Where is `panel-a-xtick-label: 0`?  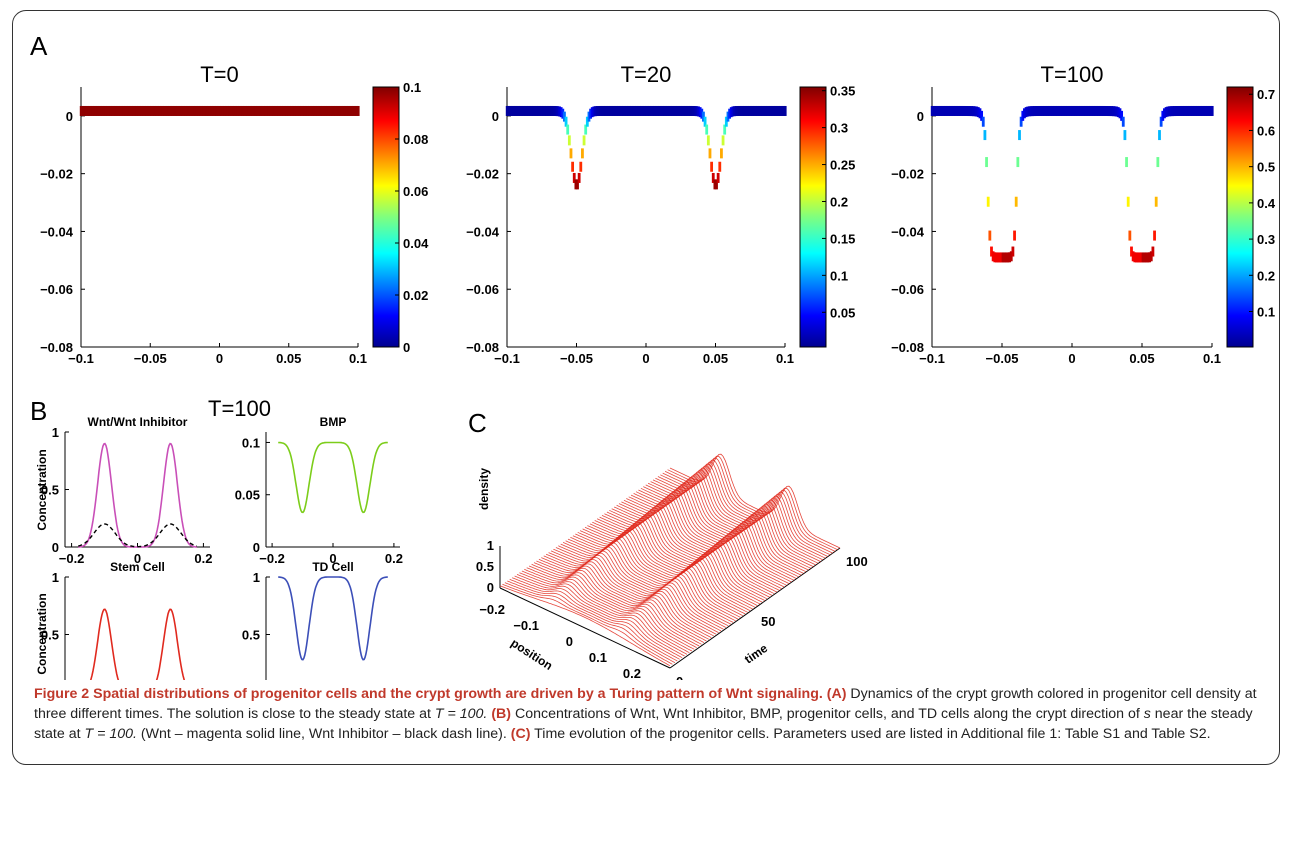
panel-a-xtick-label: 0 is located at coordinates (645, 358).